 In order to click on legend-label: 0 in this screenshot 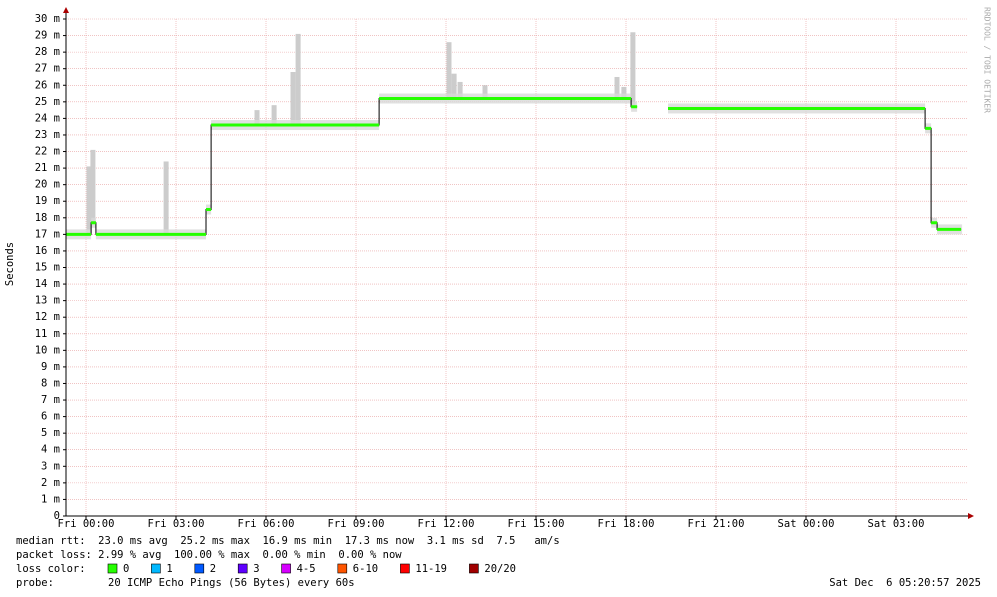, I will do `click(126, 569)`.